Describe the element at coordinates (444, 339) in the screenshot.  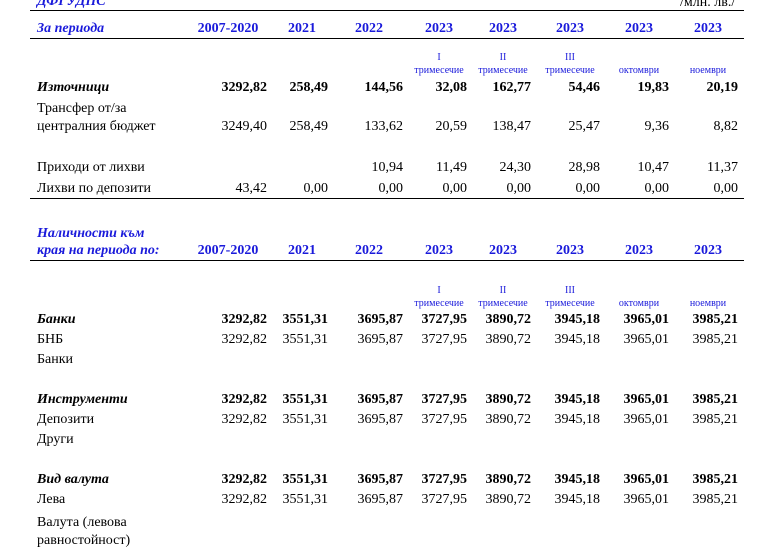
I see `cell-bnb-3: 3727,95` at that location.